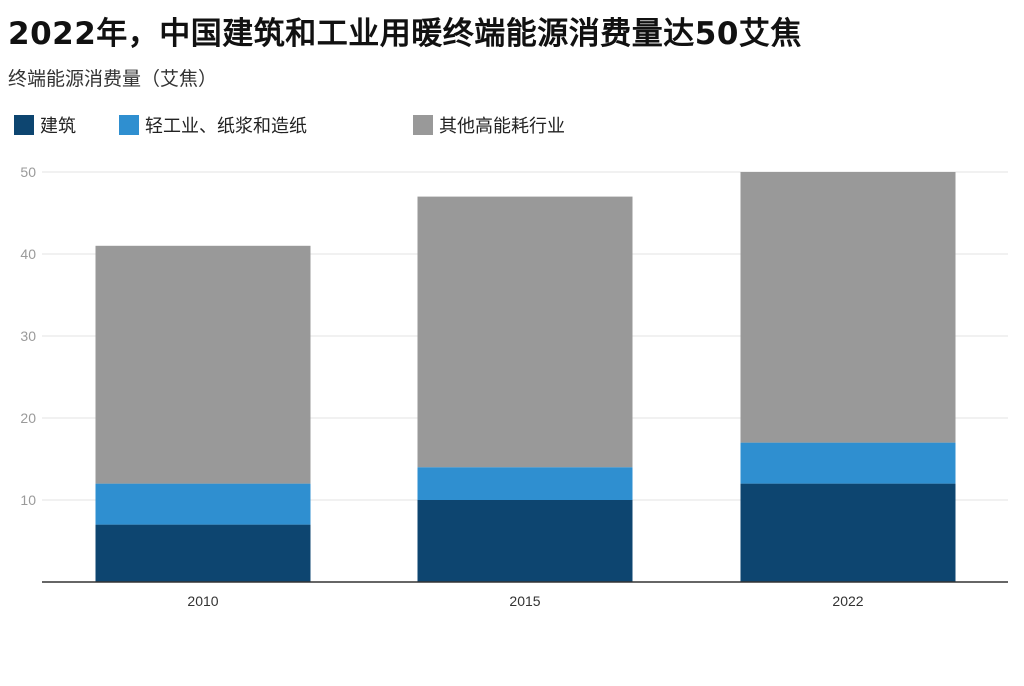 The image size is (1024, 686). Describe the element at coordinates (28, 500) in the screenshot. I see `y-tick-label-10: 10` at that location.